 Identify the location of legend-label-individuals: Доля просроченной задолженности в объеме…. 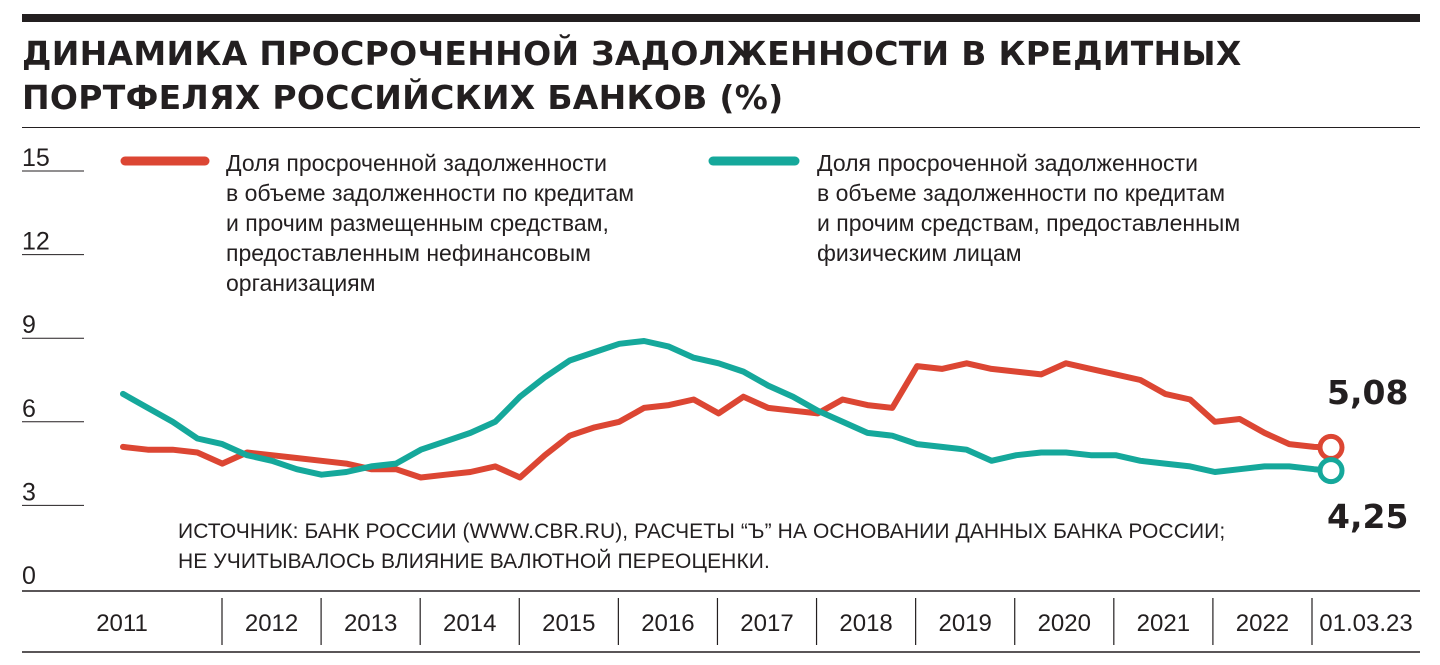
(1028, 208).